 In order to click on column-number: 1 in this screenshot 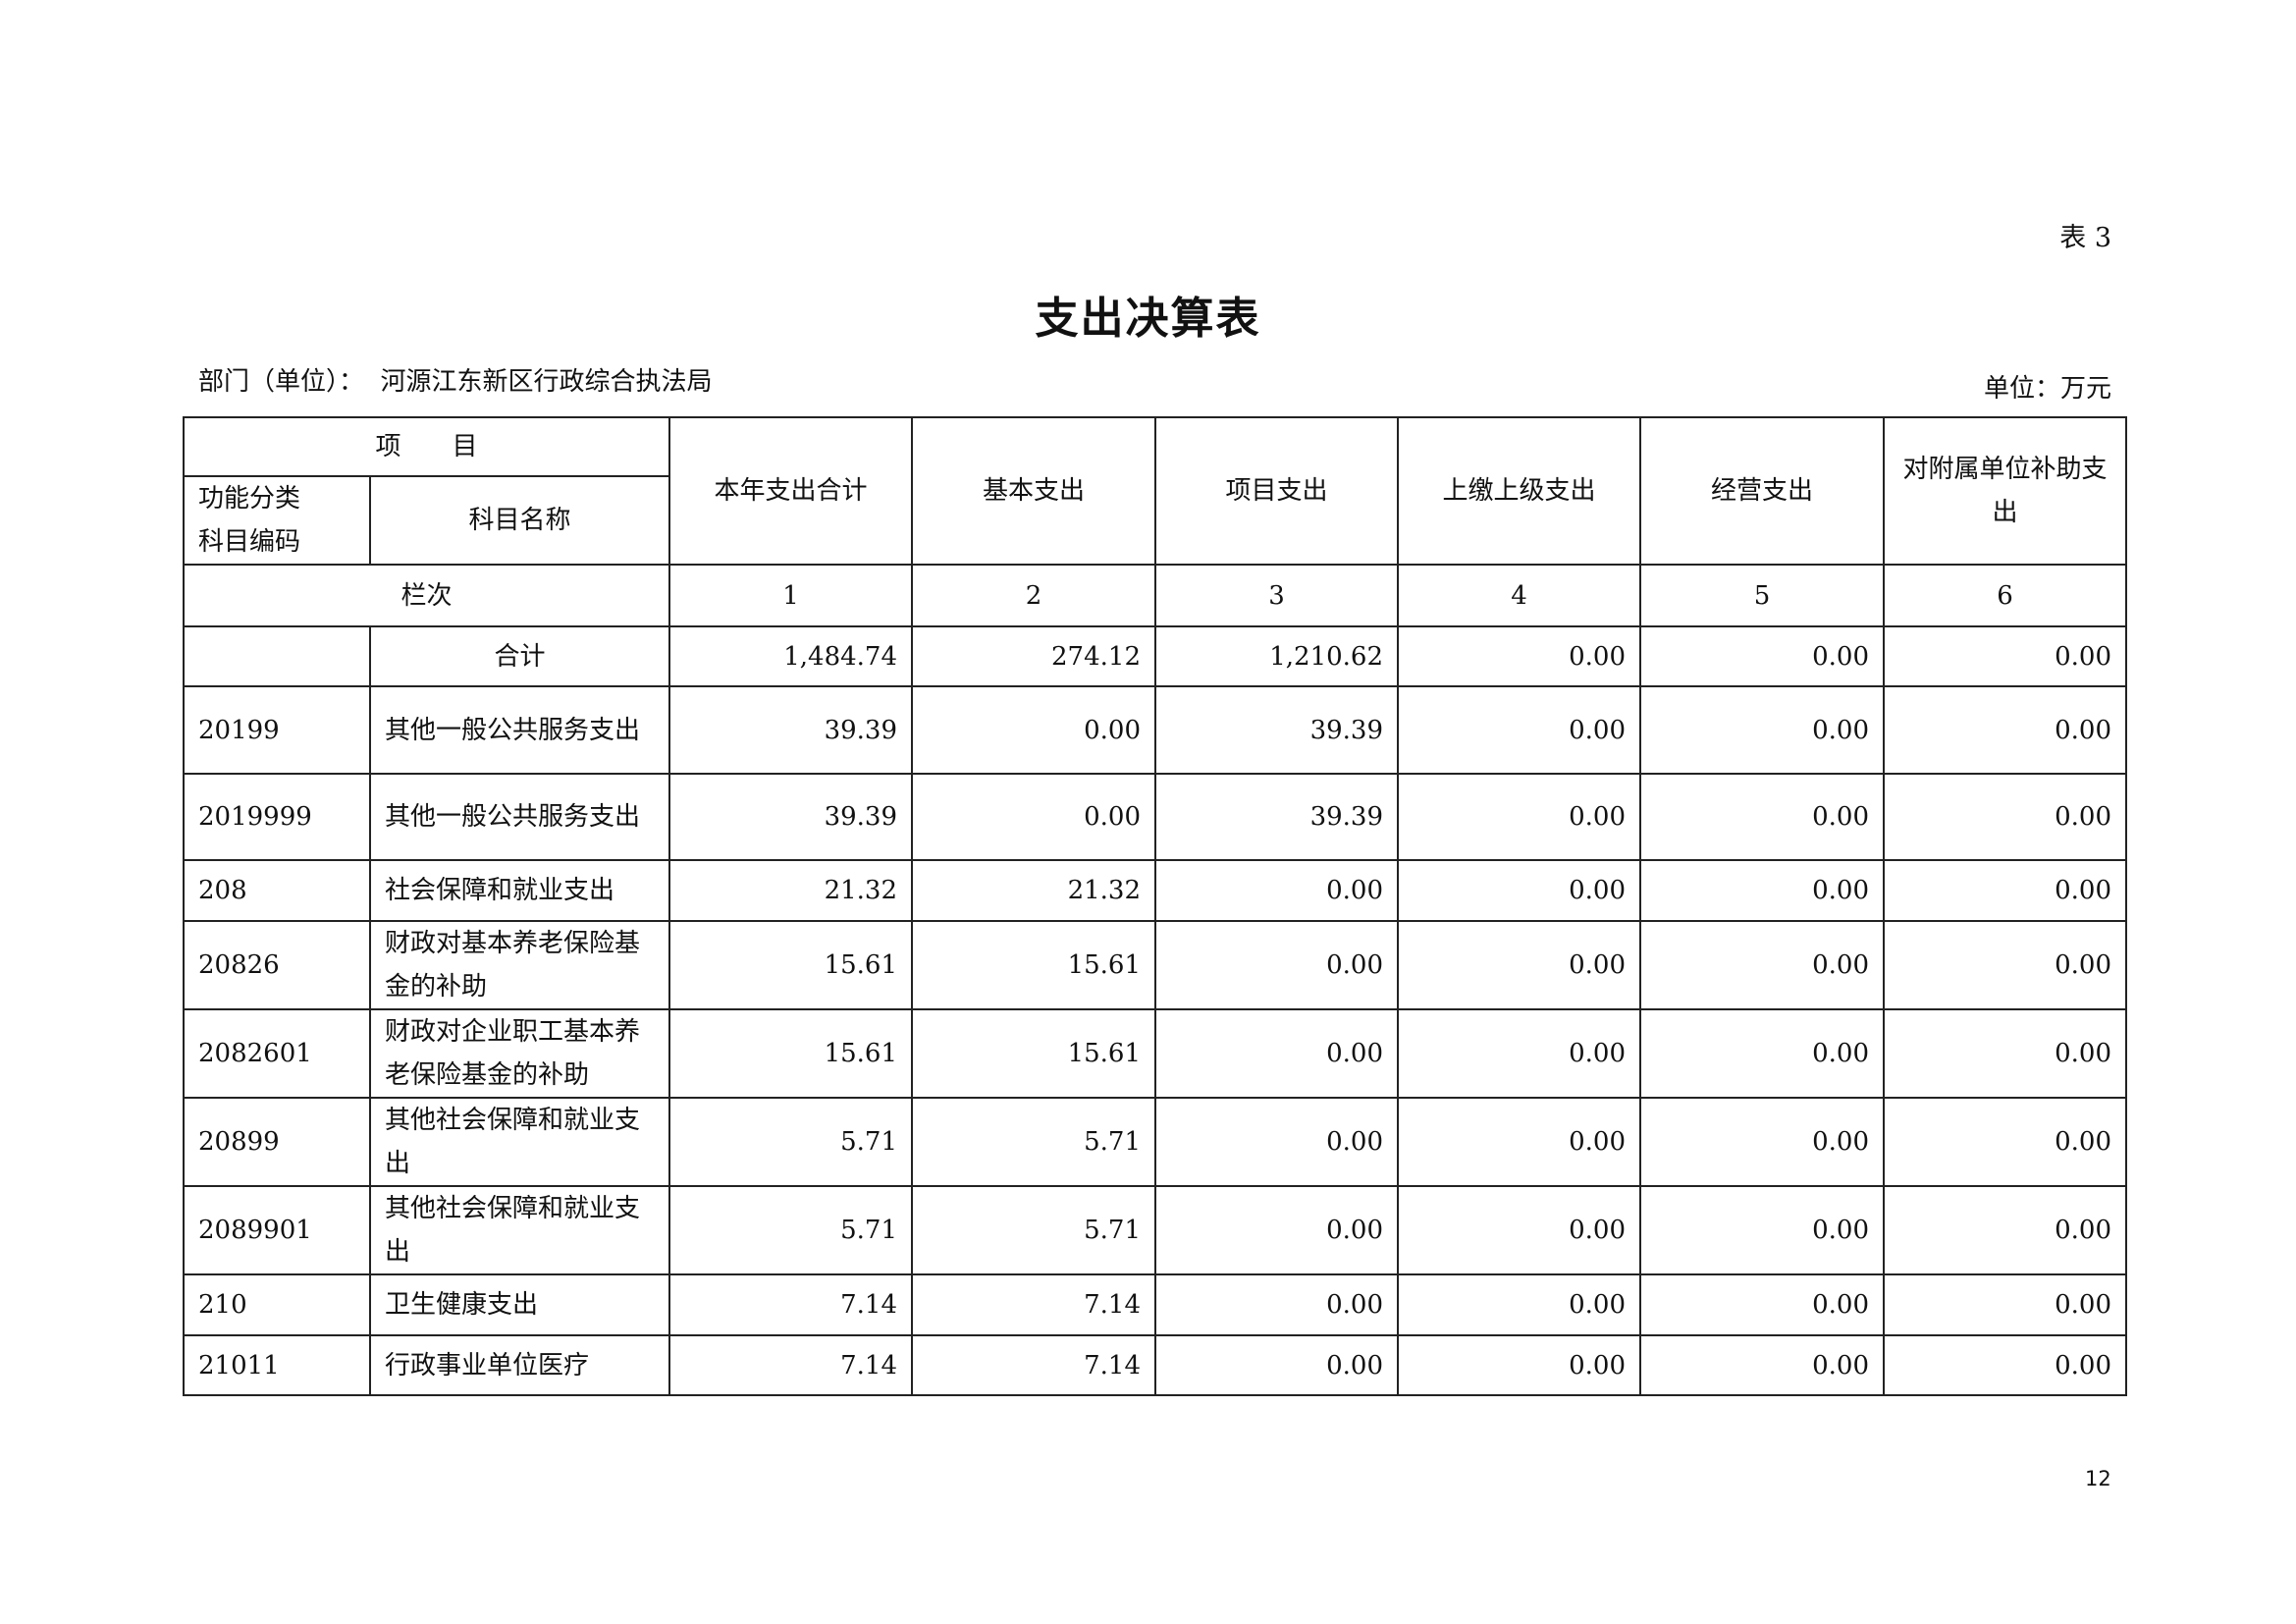, I will do `click(790, 595)`.